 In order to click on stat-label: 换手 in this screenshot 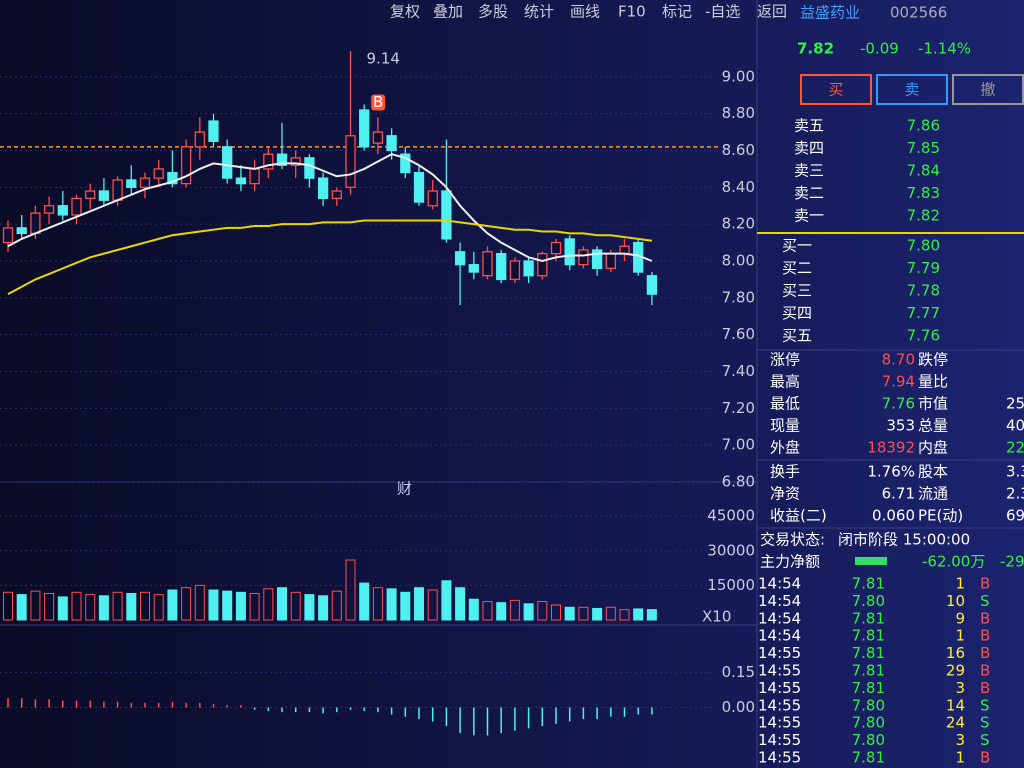, I will do `click(785, 472)`.